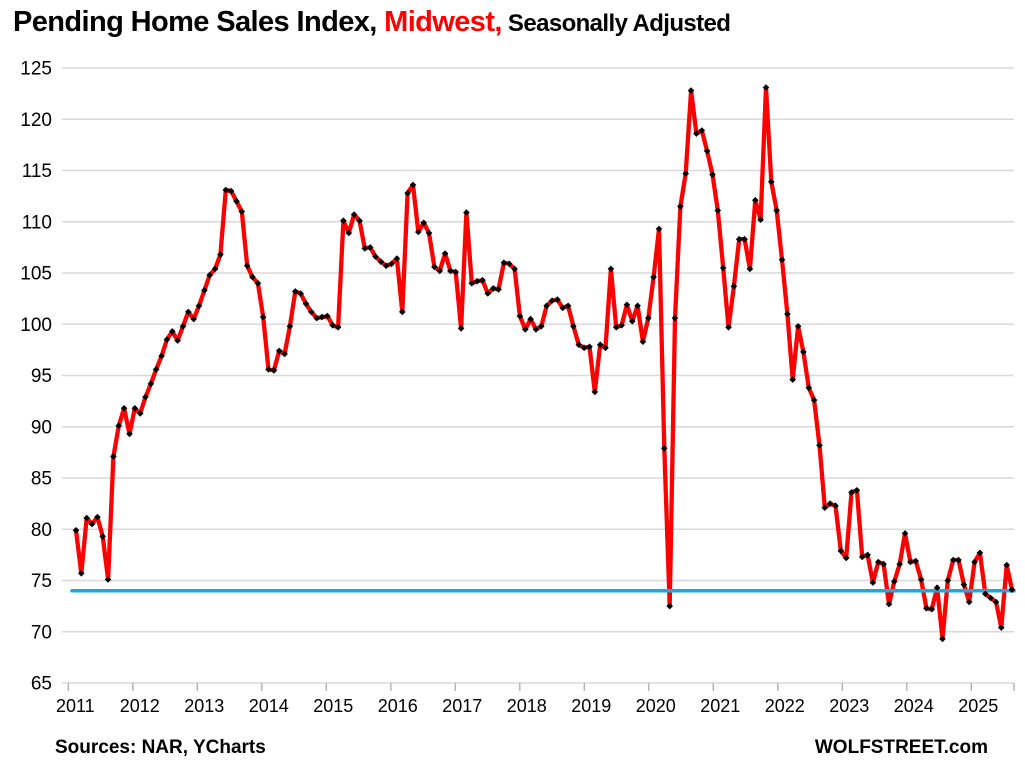  I want to click on svg-text: 2018, so click(527, 706).